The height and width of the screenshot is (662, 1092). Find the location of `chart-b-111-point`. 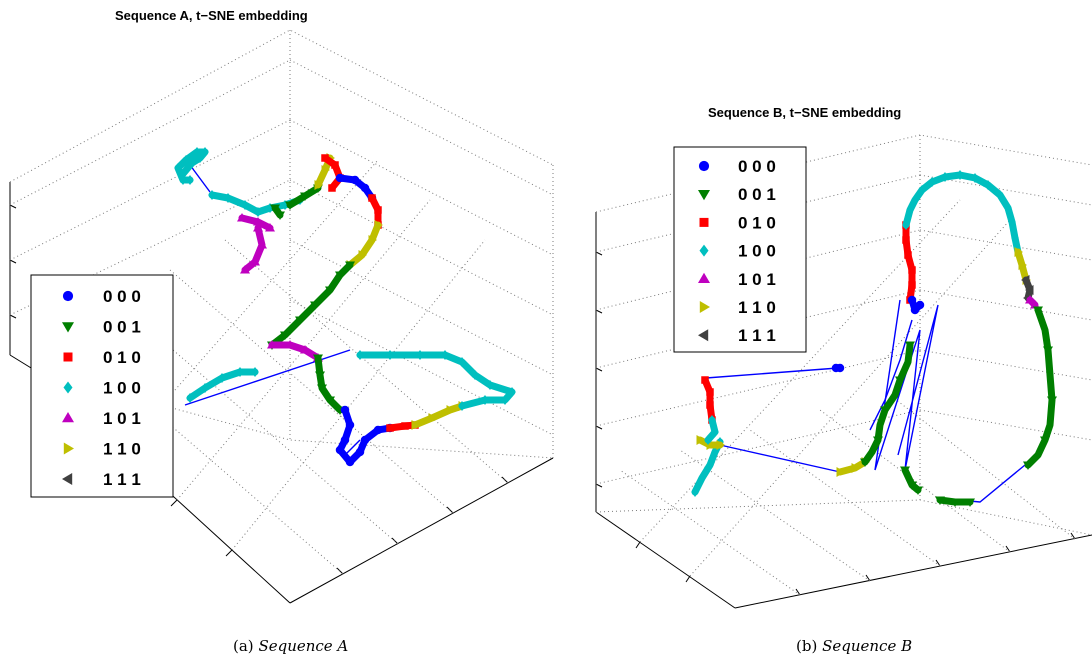

chart-b-111-point is located at coordinates (1025, 280).